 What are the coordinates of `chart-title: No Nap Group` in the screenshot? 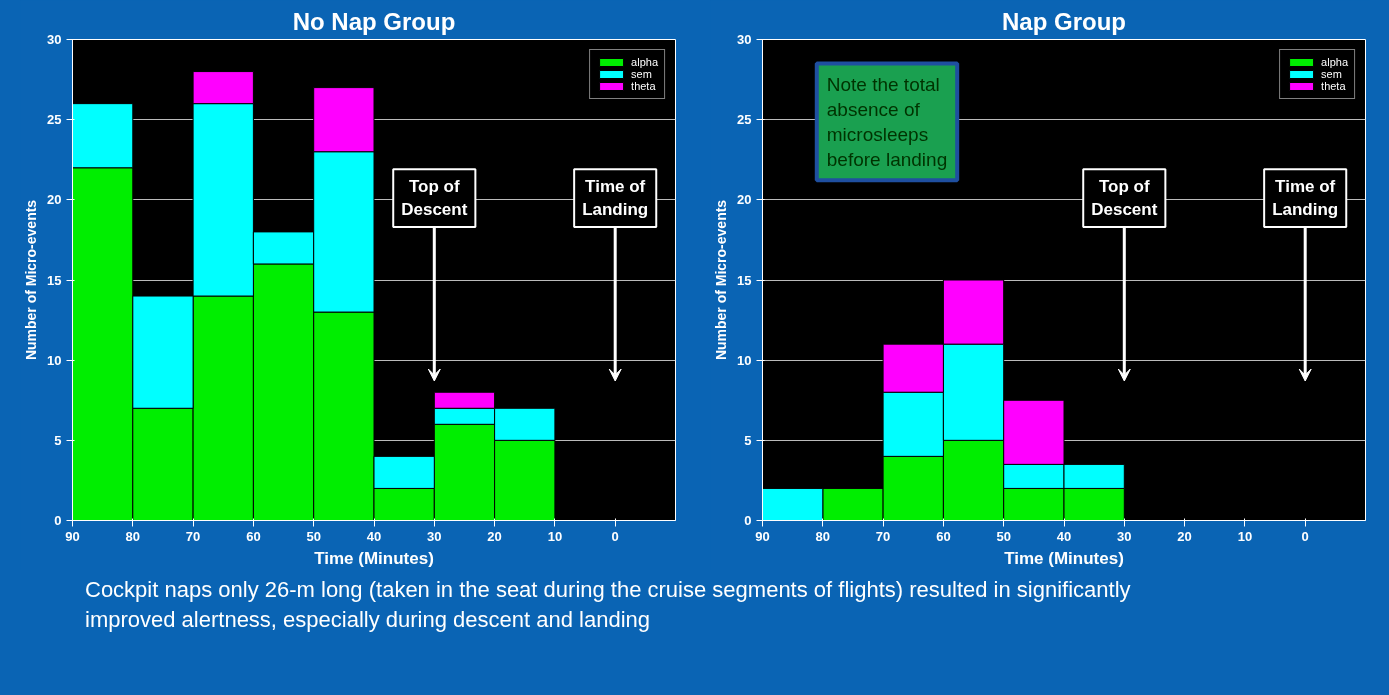 It's located at (374, 21).